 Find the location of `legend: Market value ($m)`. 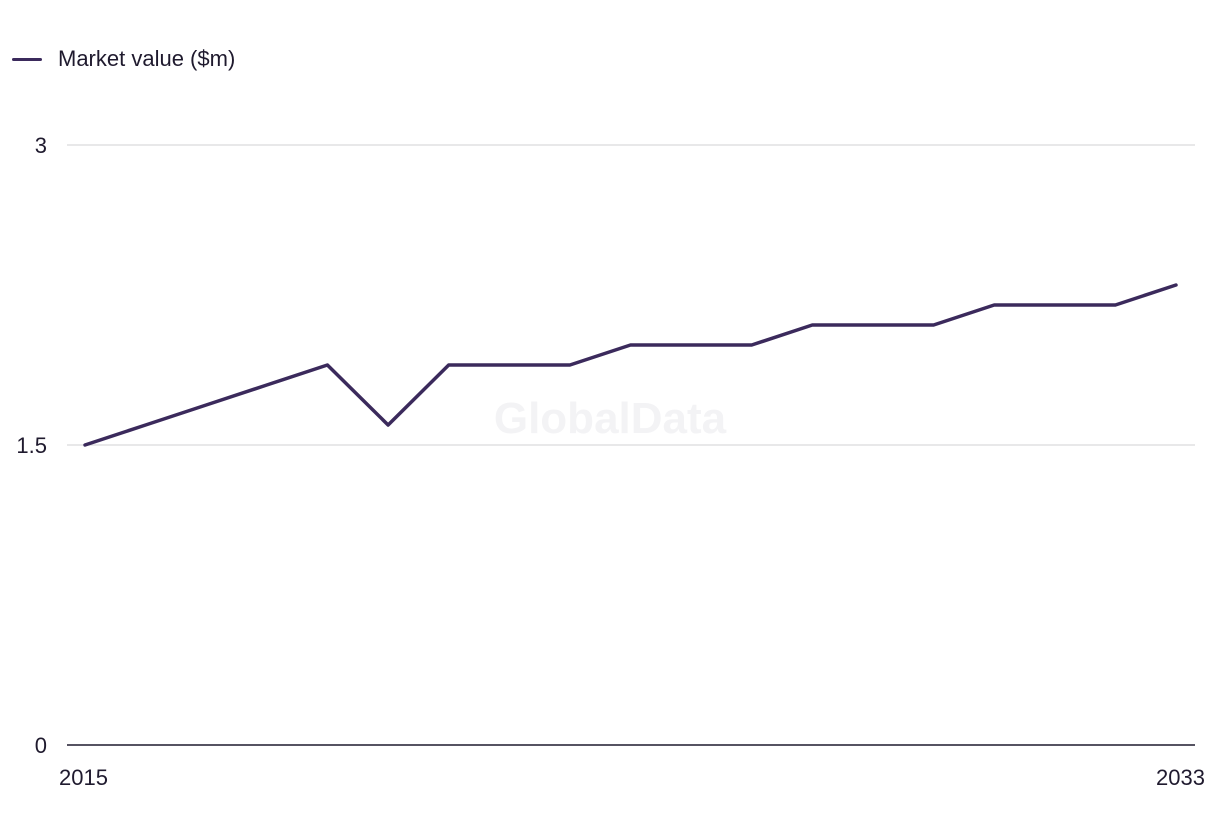

legend: Market value ($m) is located at coordinates (123, 59).